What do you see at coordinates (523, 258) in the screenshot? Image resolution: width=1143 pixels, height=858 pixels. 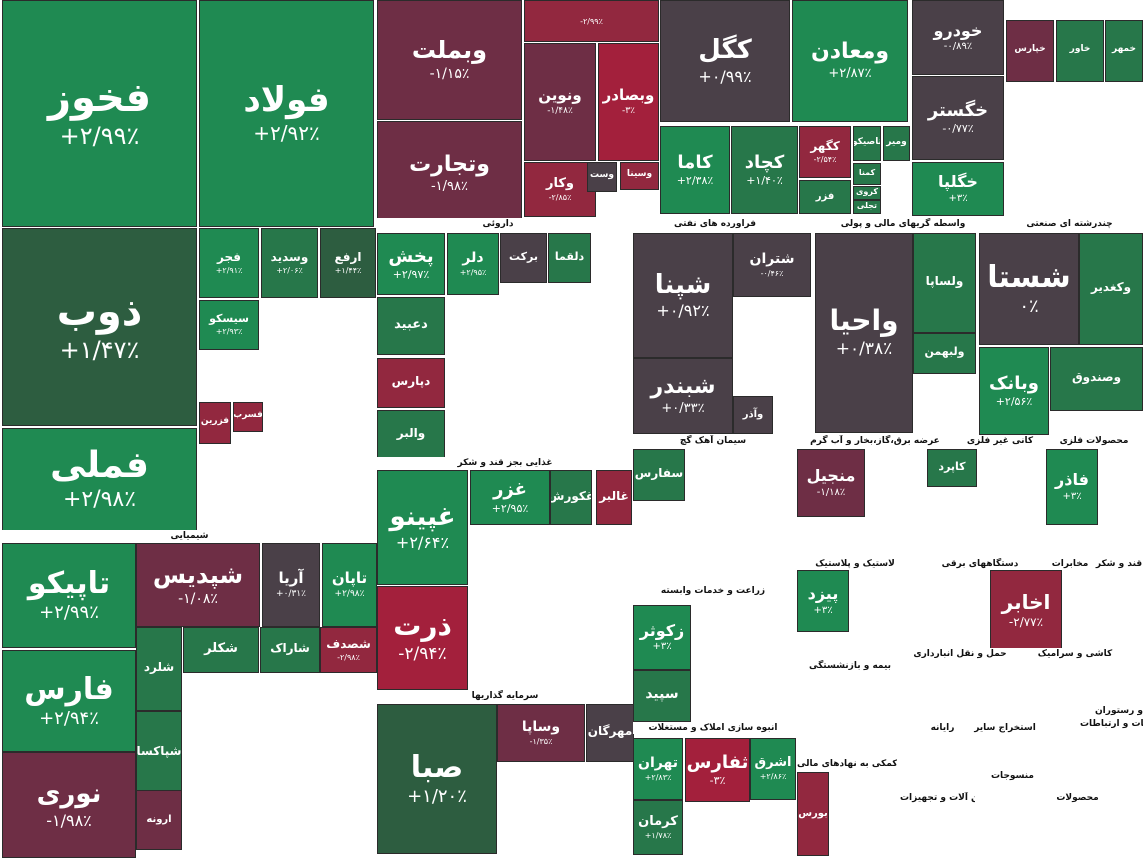 I see `treemap-tile: برکت` at bounding box center [523, 258].